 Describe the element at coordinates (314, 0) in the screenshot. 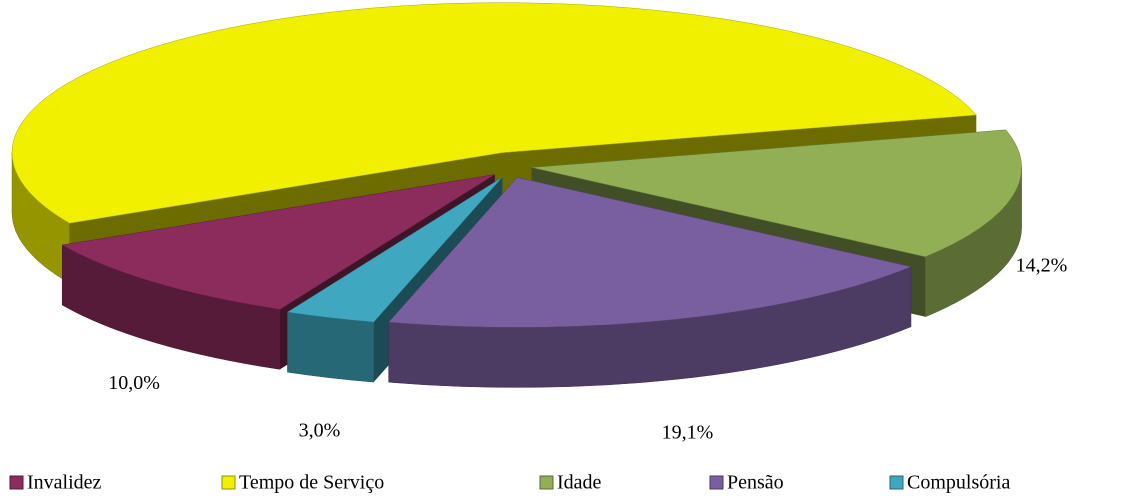

I see `data-label: 53,8%` at that location.